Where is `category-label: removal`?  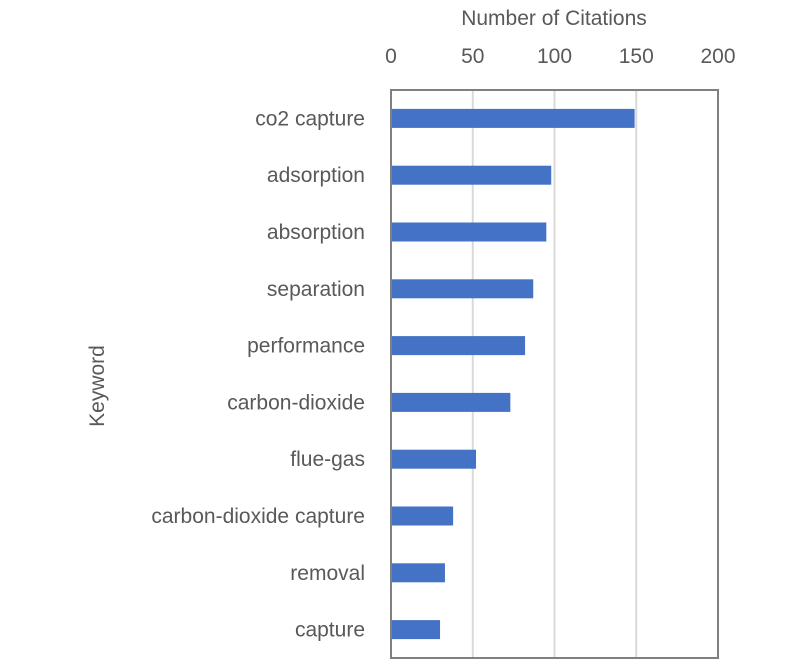
category-label: removal is located at coordinates (327, 573).